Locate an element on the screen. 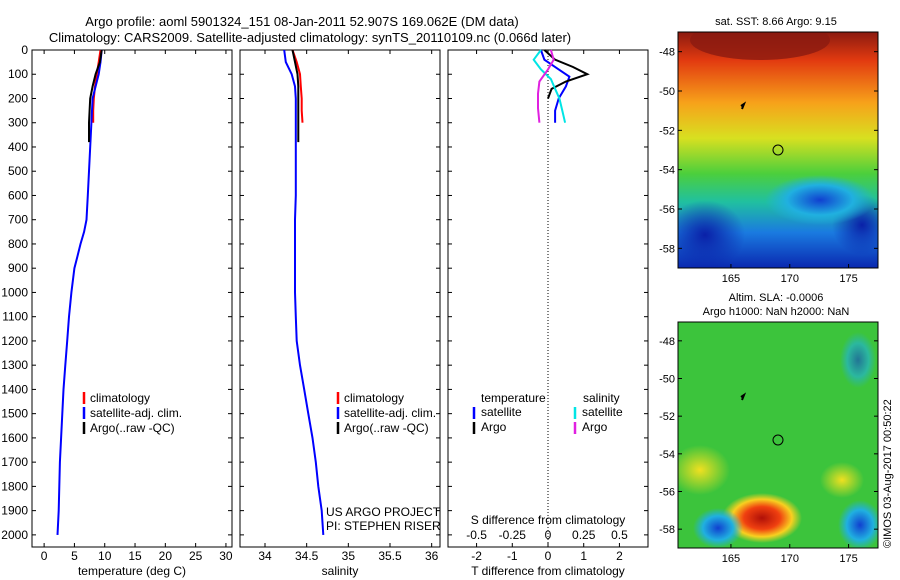 The image size is (900, 580). depth-tick-label: 1100 is located at coordinates (15, 317).